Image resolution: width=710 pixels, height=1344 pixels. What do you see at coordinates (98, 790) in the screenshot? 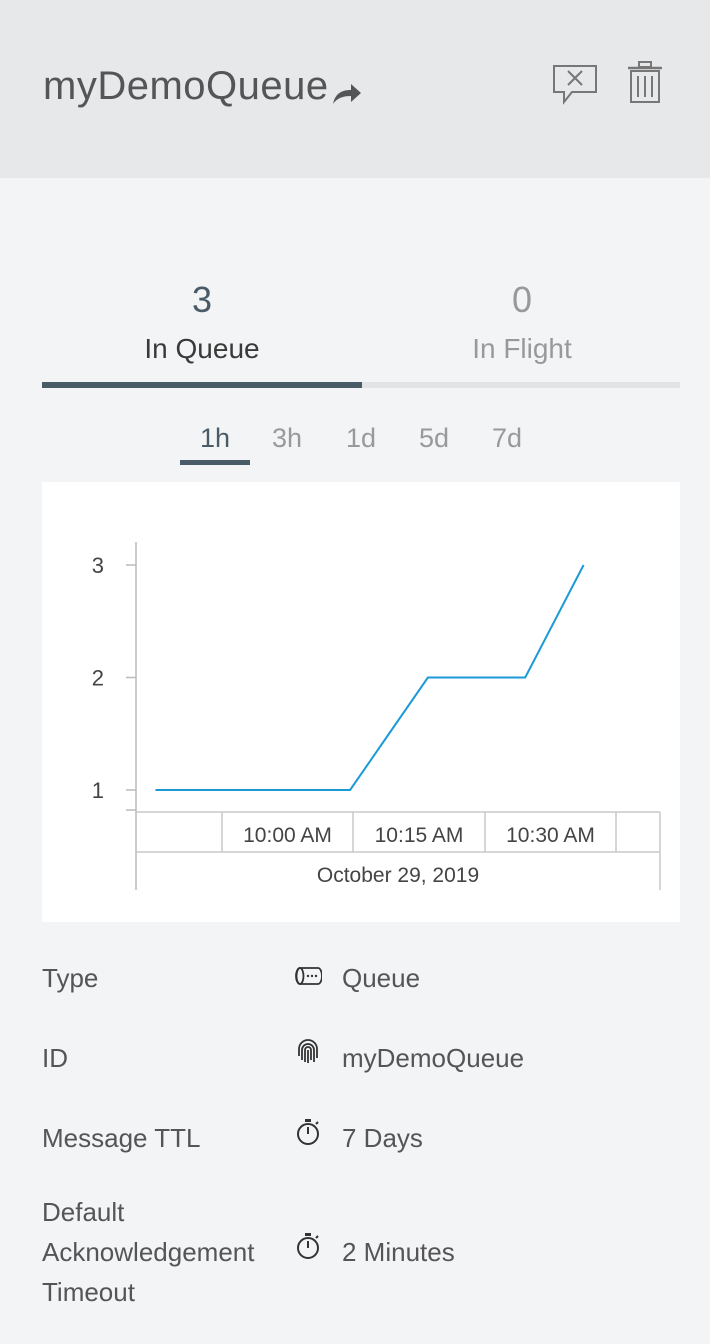
I see `y-tick-label-1: 1` at bounding box center [98, 790].